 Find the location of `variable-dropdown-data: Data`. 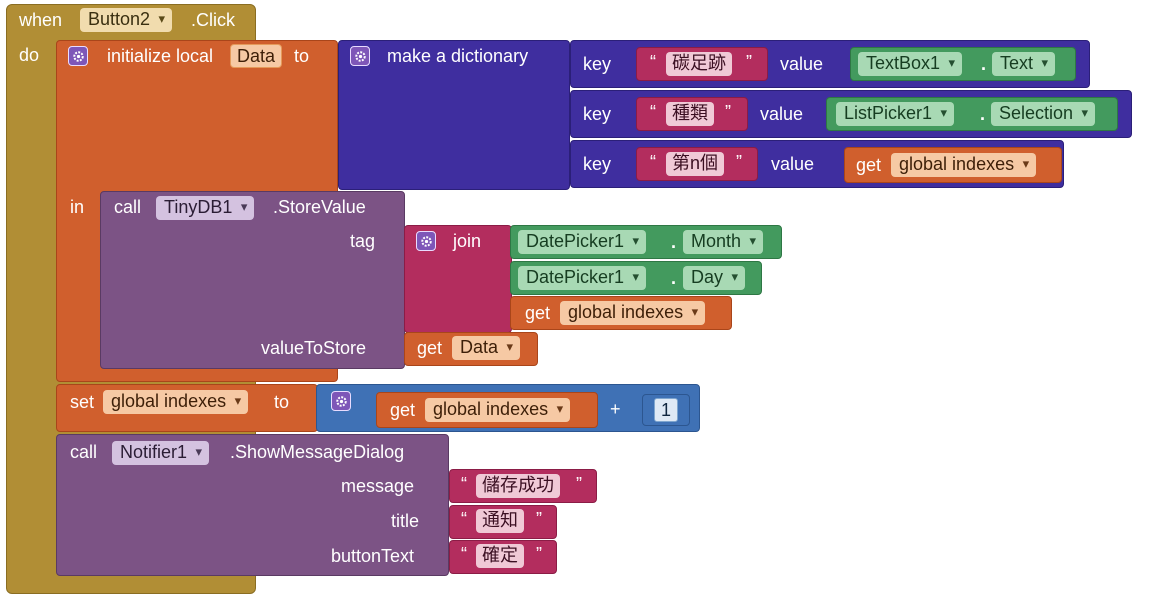

variable-dropdown-data: Data is located at coordinates (486, 348).